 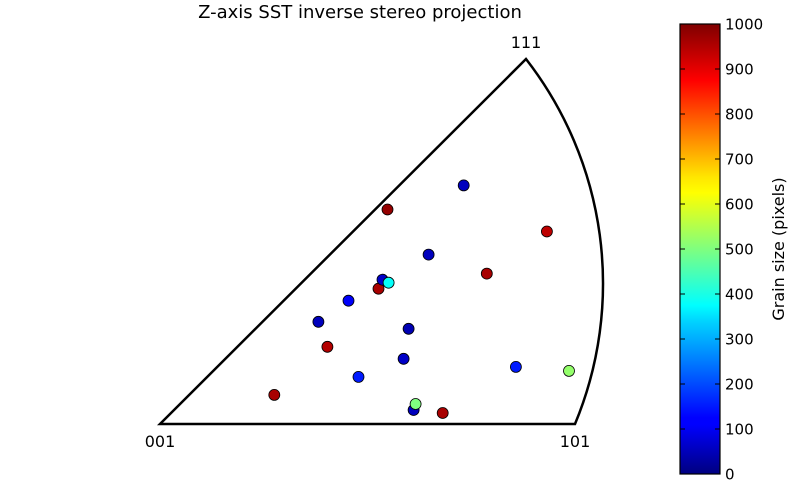 I want to click on colorbar-tick-label: 200, so click(x=739, y=385).